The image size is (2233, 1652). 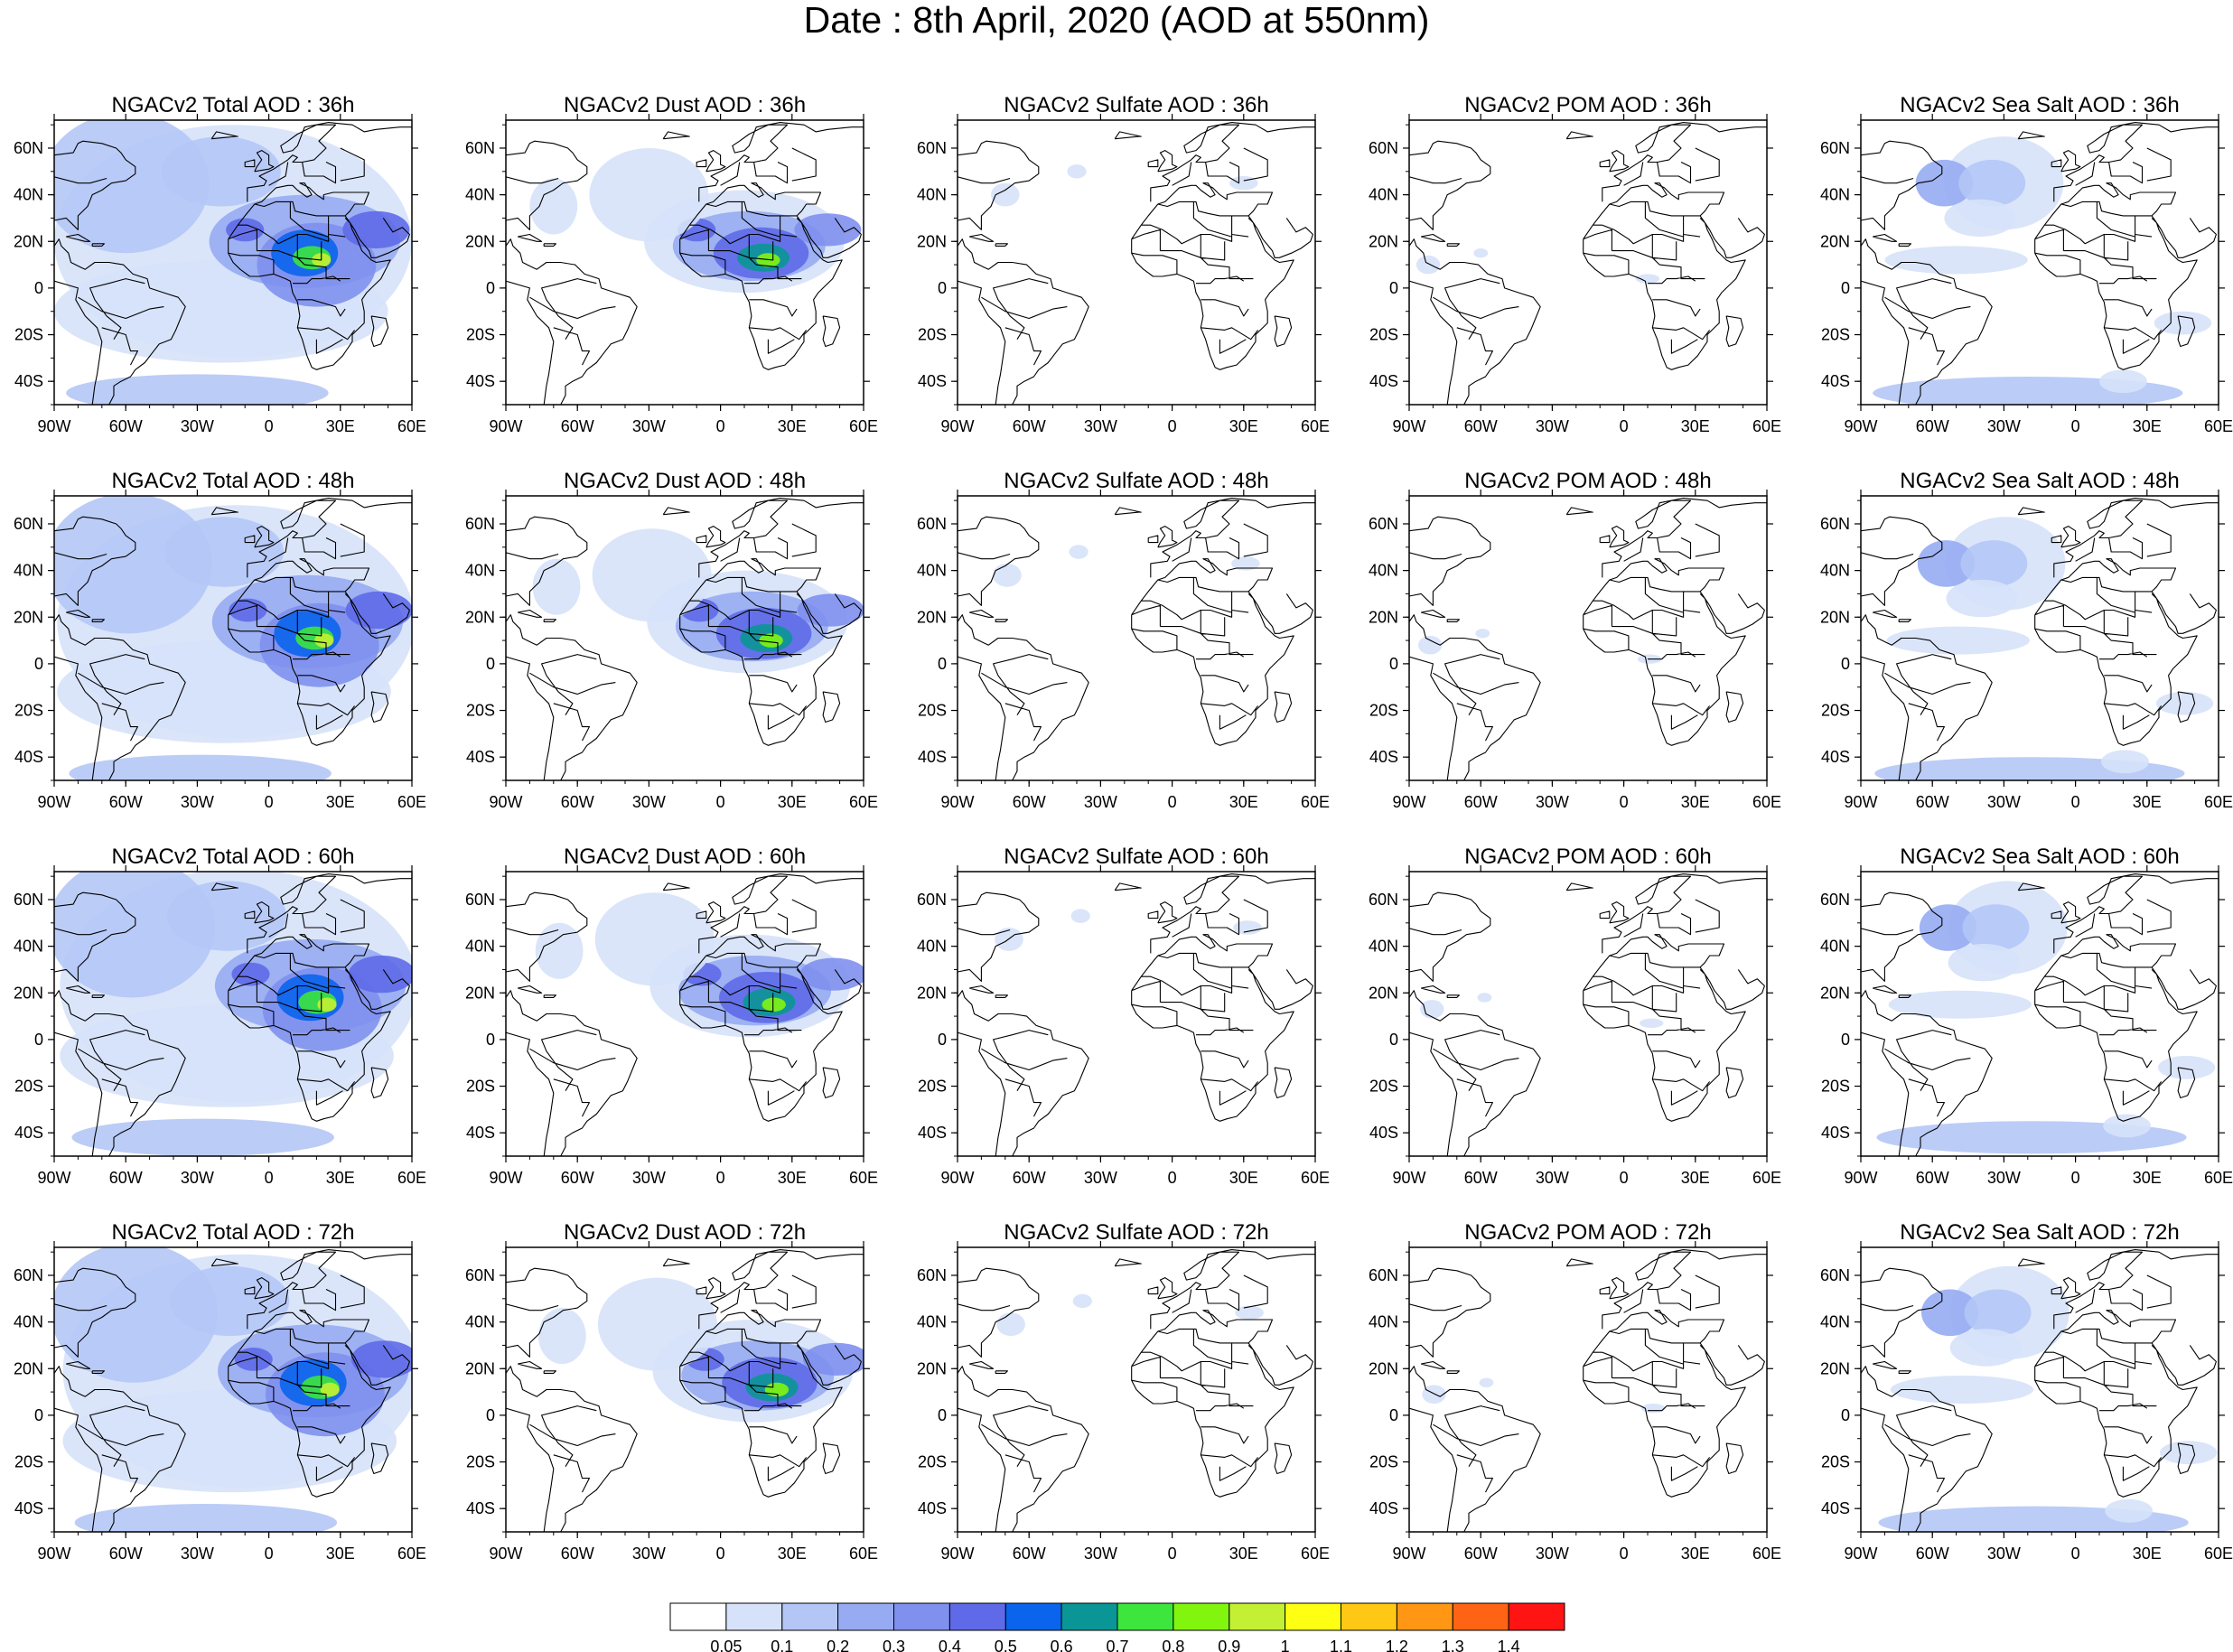 What do you see at coordinates (480, 1368) in the screenshot?
I see `y-tick-label: 20N` at bounding box center [480, 1368].